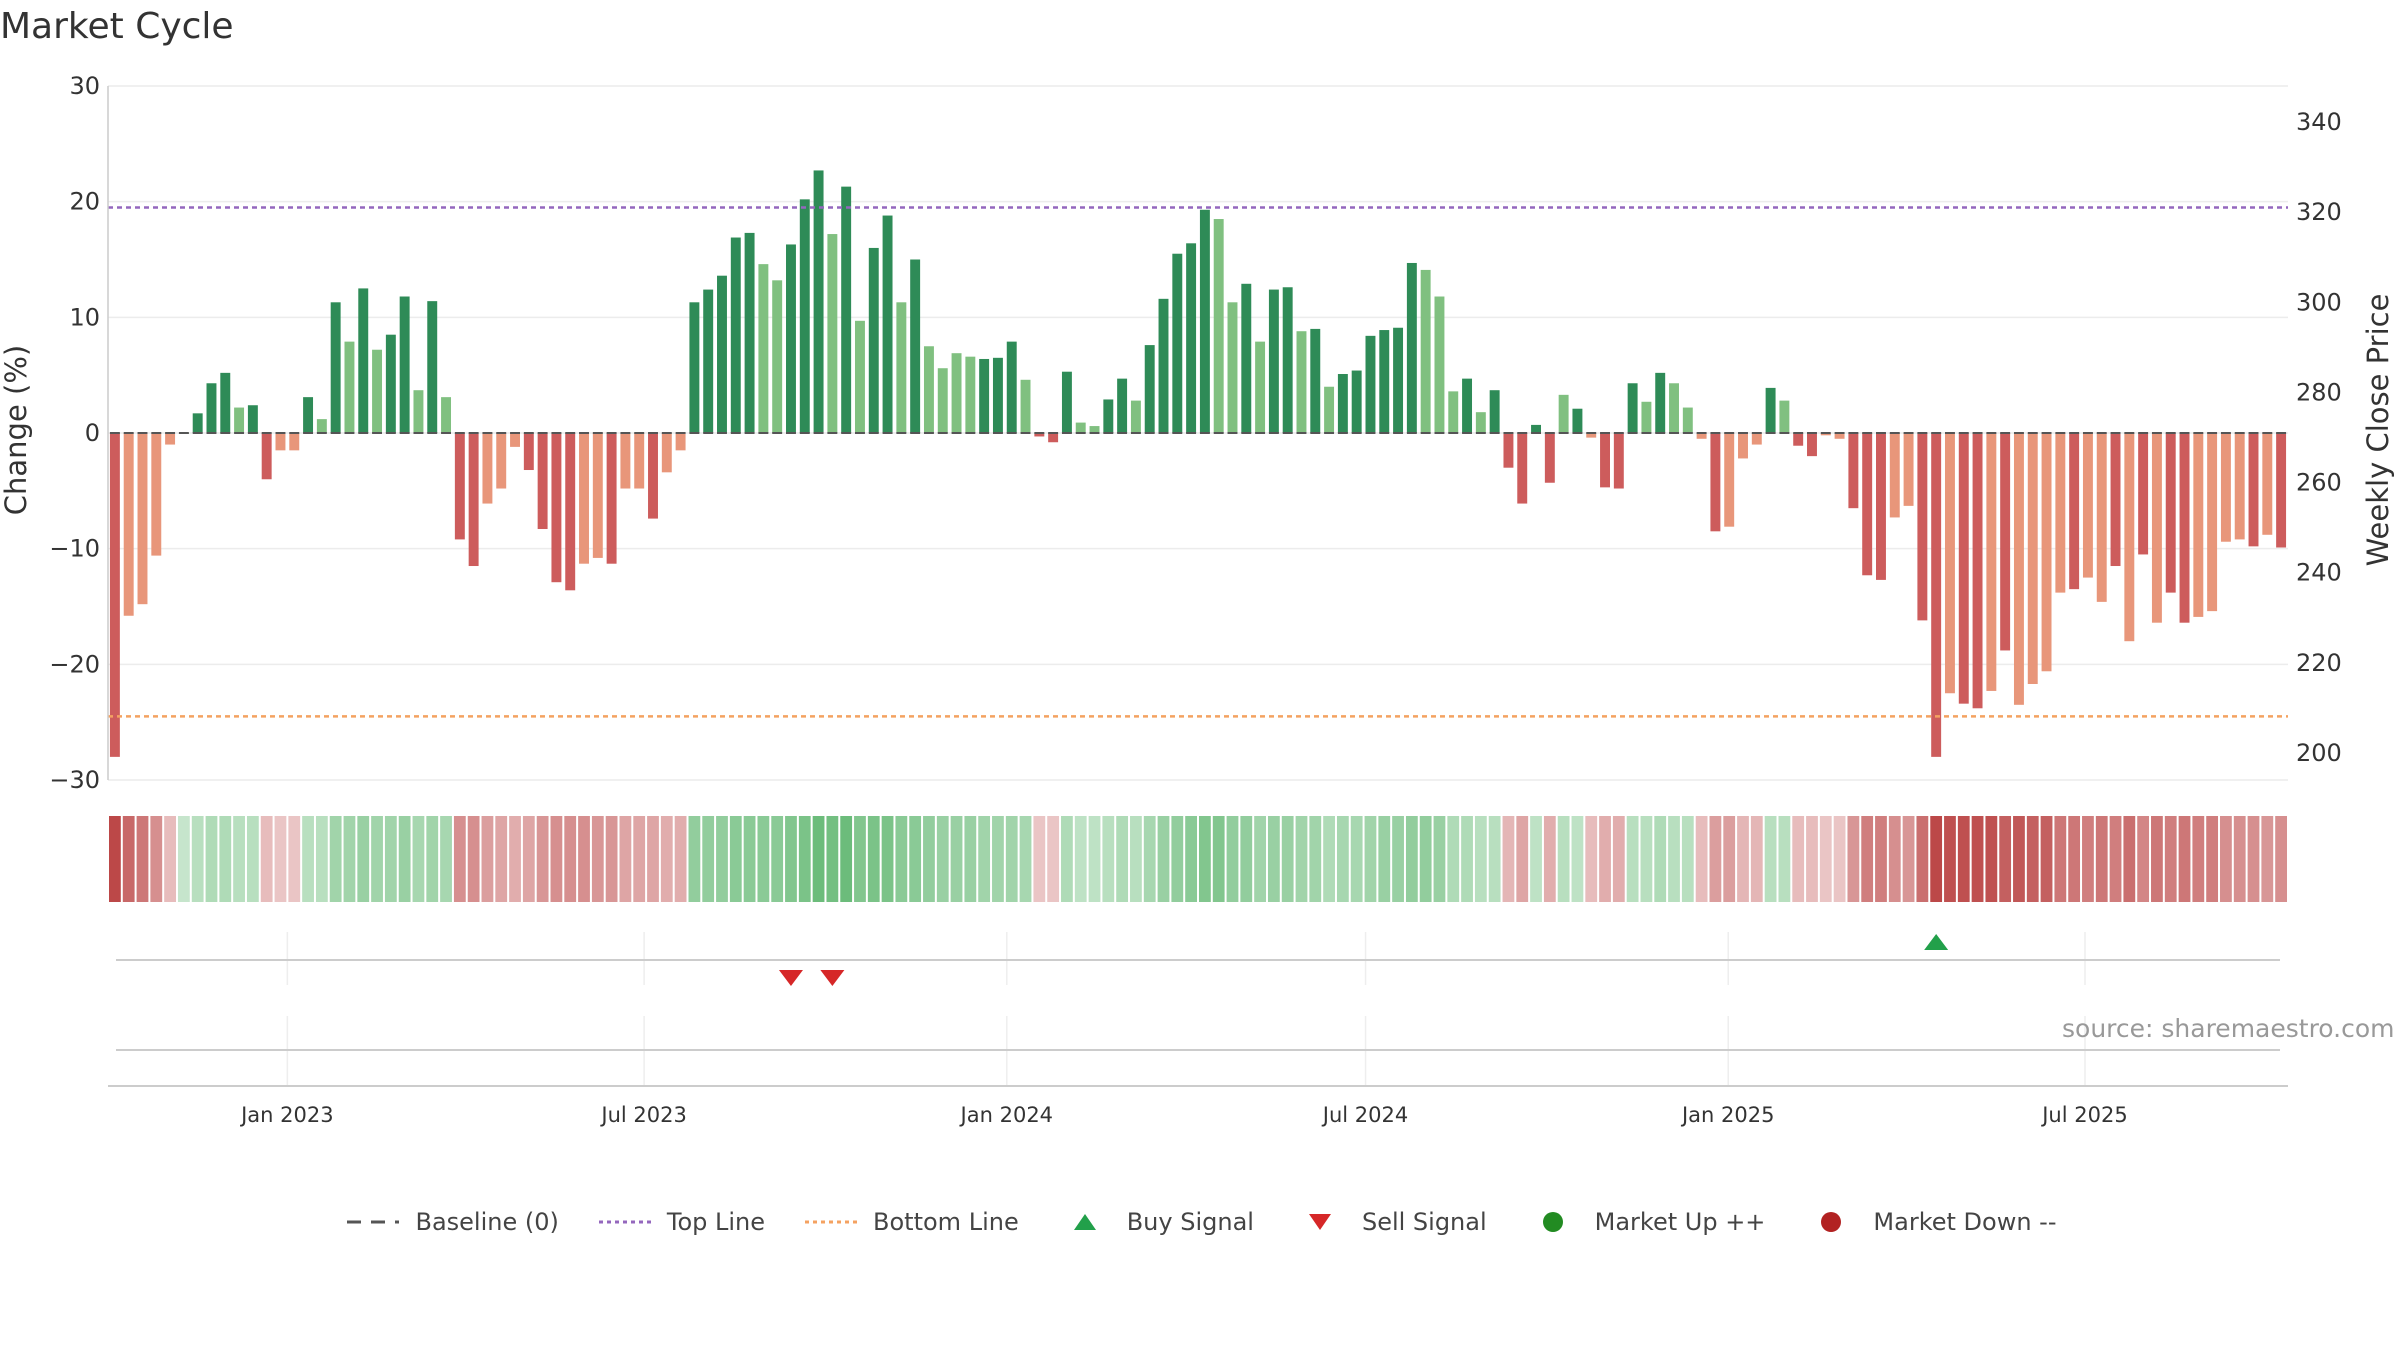 The image size is (2400, 1350). What do you see at coordinates (2378, 430) in the screenshot?
I see `y2-axis-title: Weekly Close Price` at bounding box center [2378, 430].